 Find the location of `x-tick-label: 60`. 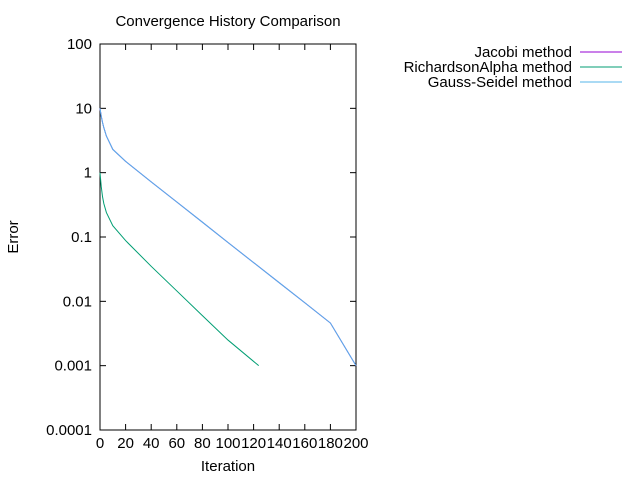

x-tick-label: 60 is located at coordinates (176, 443).